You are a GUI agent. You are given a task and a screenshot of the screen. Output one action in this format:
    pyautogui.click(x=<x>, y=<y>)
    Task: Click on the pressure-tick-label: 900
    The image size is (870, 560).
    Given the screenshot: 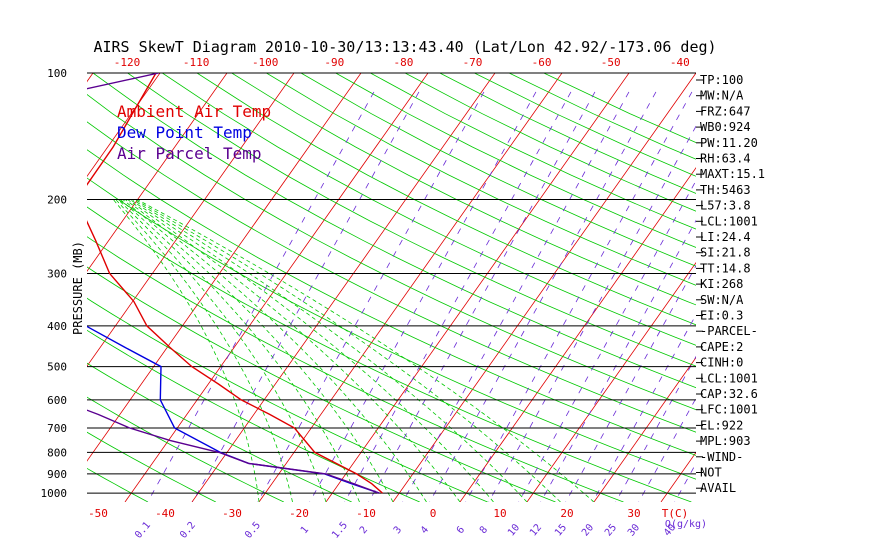 What is the action you would take?
    pyautogui.click(x=57, y=474)
    